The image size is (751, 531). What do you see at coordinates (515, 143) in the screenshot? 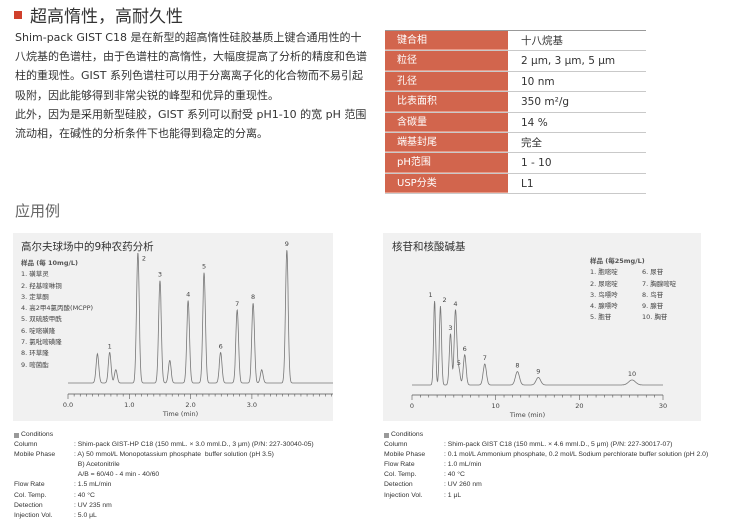
I see `spec-row: 端基封尾 完全` at bounding box center [515, 143].